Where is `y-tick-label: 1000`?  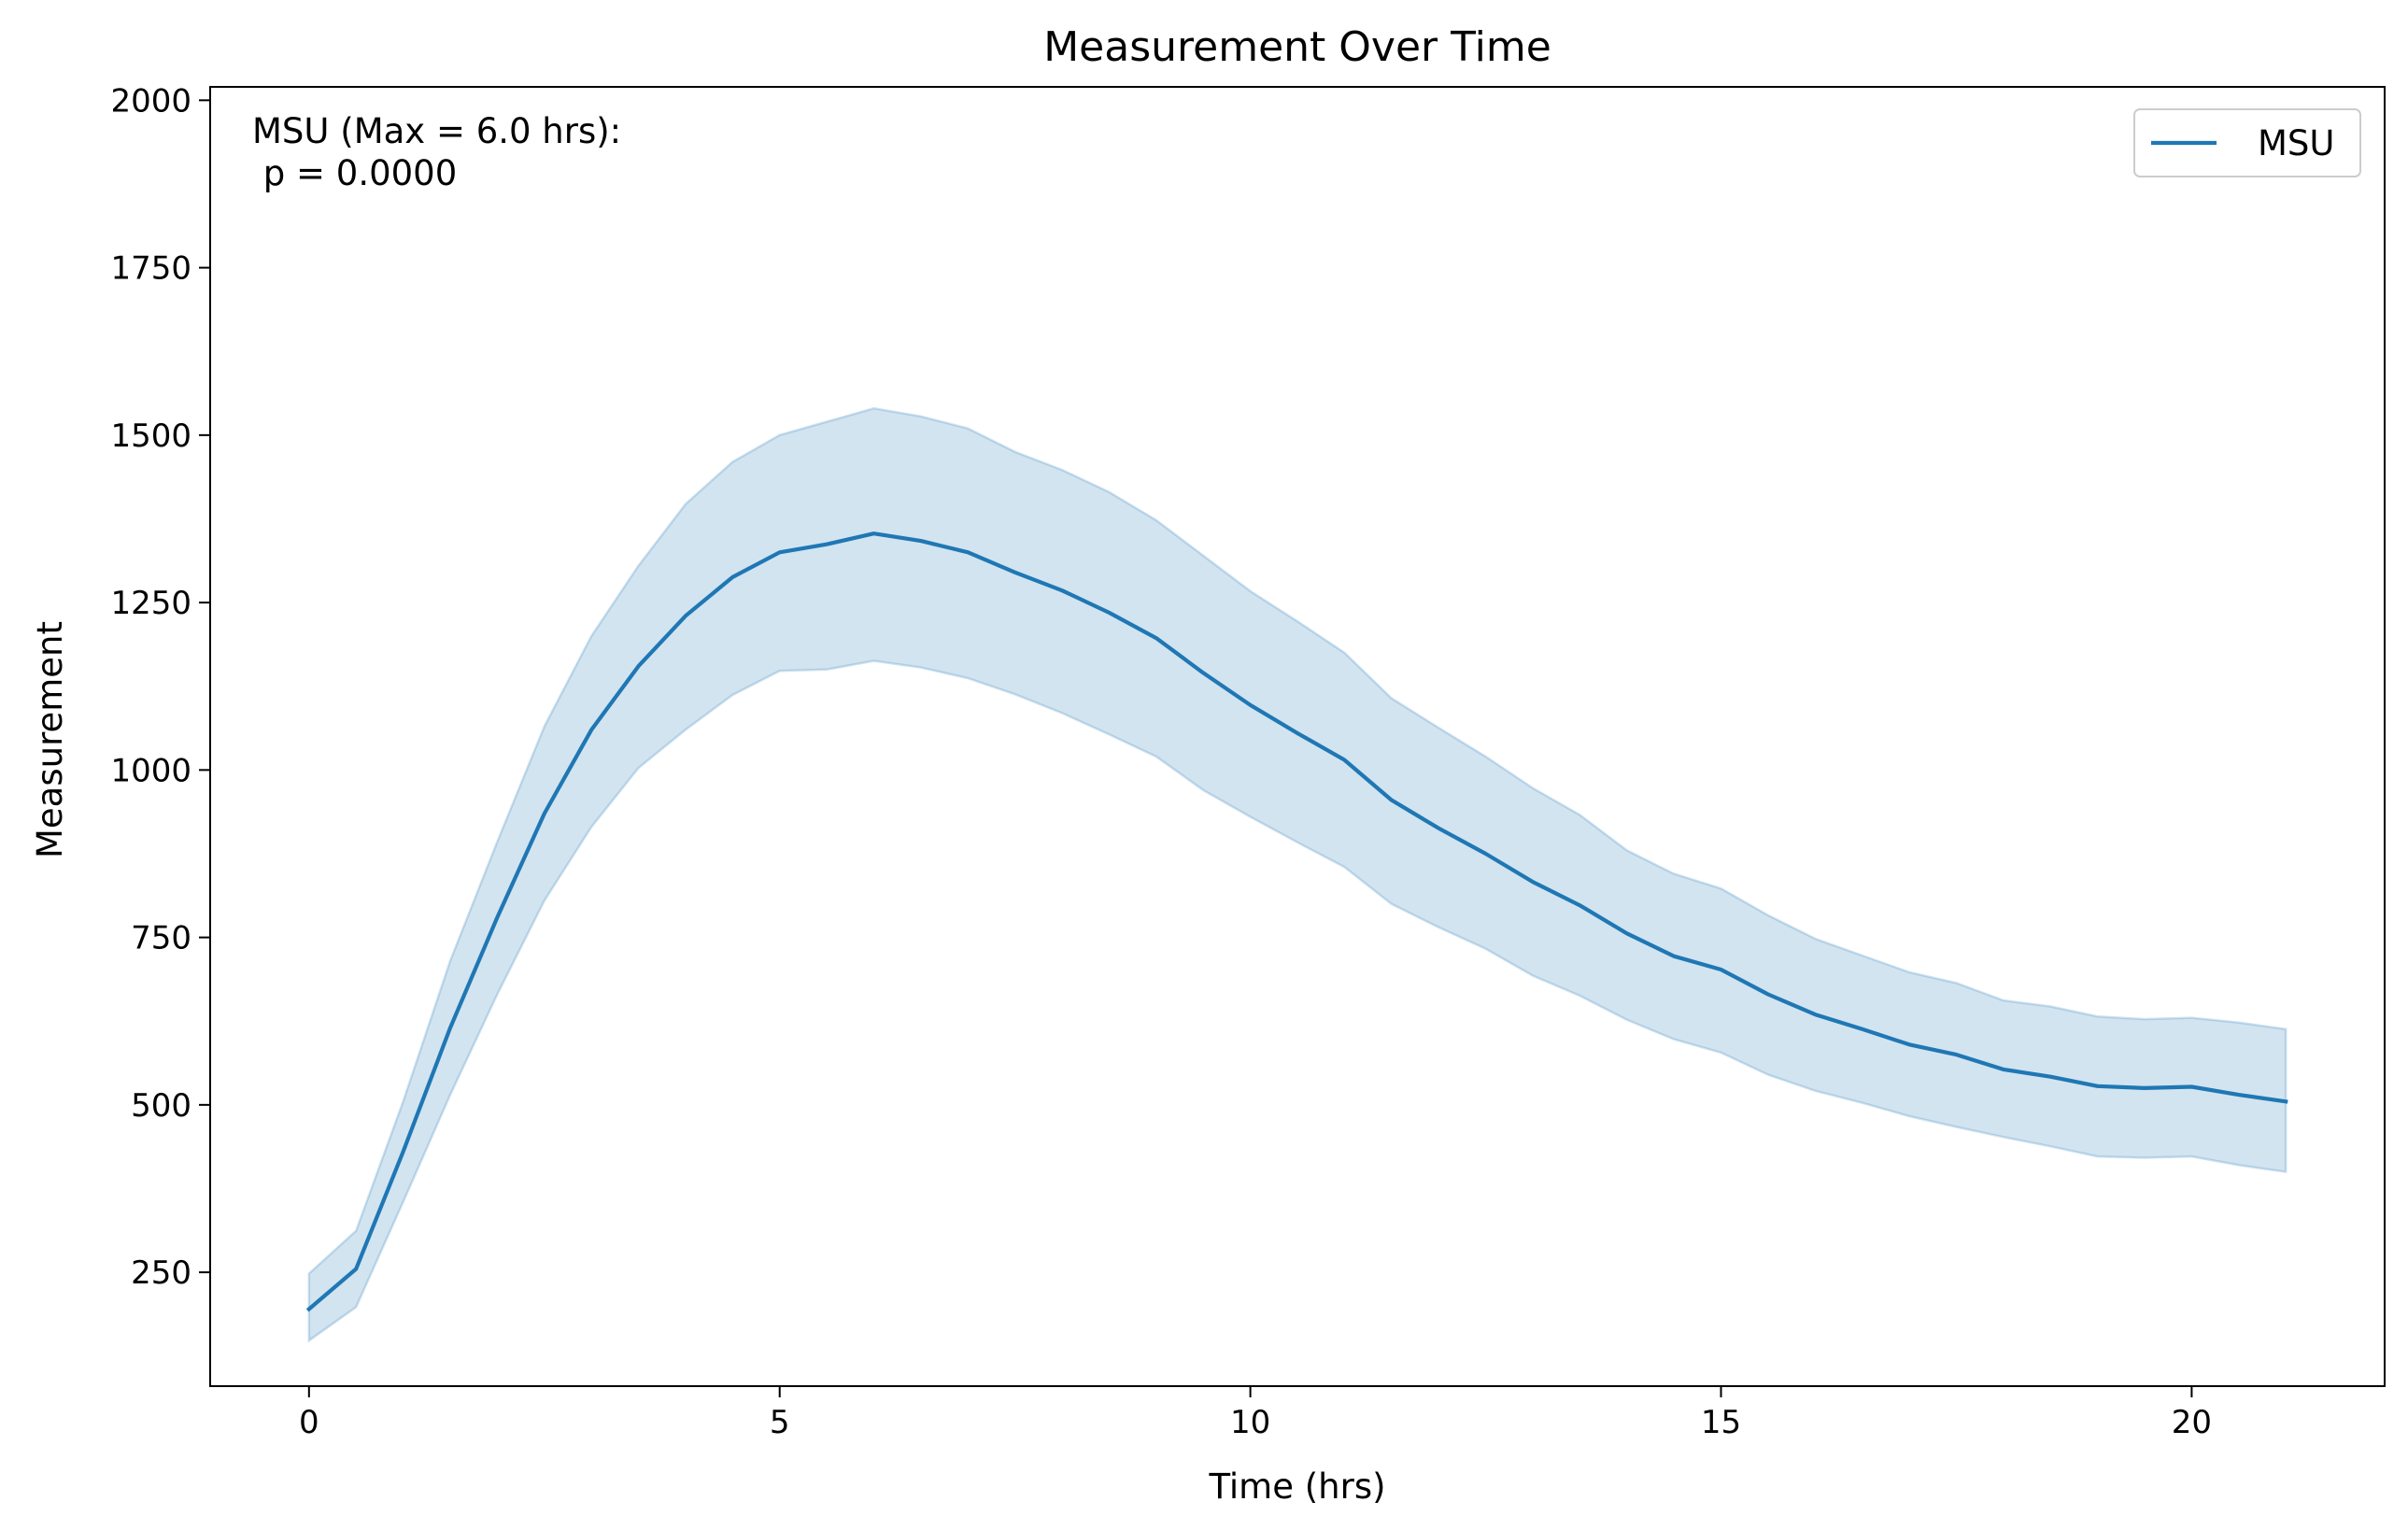
y-tick-label: 1000 is located at coordinates (150, 770).